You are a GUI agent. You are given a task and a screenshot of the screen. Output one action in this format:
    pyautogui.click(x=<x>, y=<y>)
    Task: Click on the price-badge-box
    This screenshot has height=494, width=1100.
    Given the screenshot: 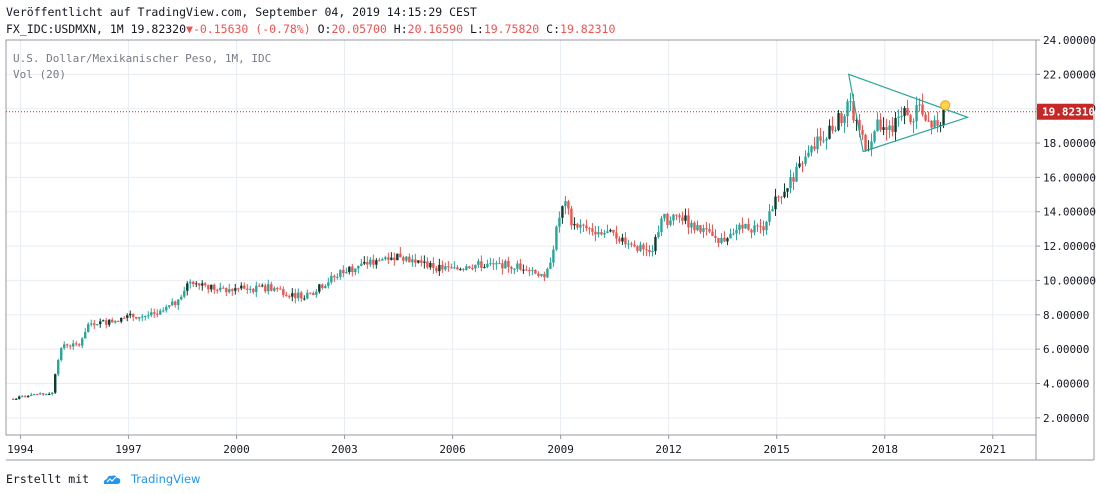 What is the action you would take?
    pyautogui.click(x=1065, y=111)
    